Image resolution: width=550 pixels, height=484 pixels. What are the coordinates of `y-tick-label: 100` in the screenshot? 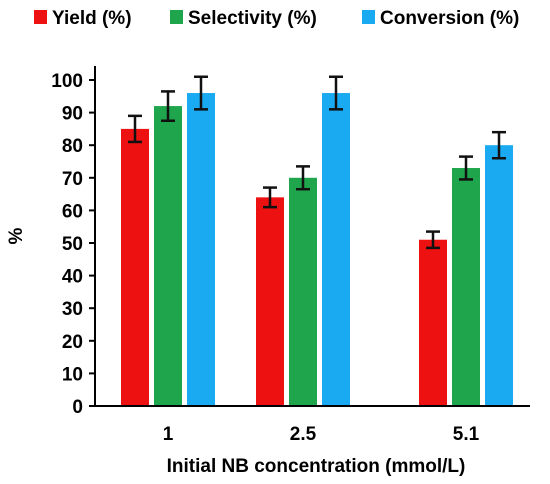 It's located at (67, 81).